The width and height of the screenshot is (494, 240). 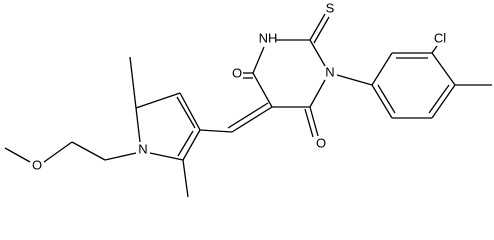 I want to click on atom-label: S, so click(x=330, y=7).